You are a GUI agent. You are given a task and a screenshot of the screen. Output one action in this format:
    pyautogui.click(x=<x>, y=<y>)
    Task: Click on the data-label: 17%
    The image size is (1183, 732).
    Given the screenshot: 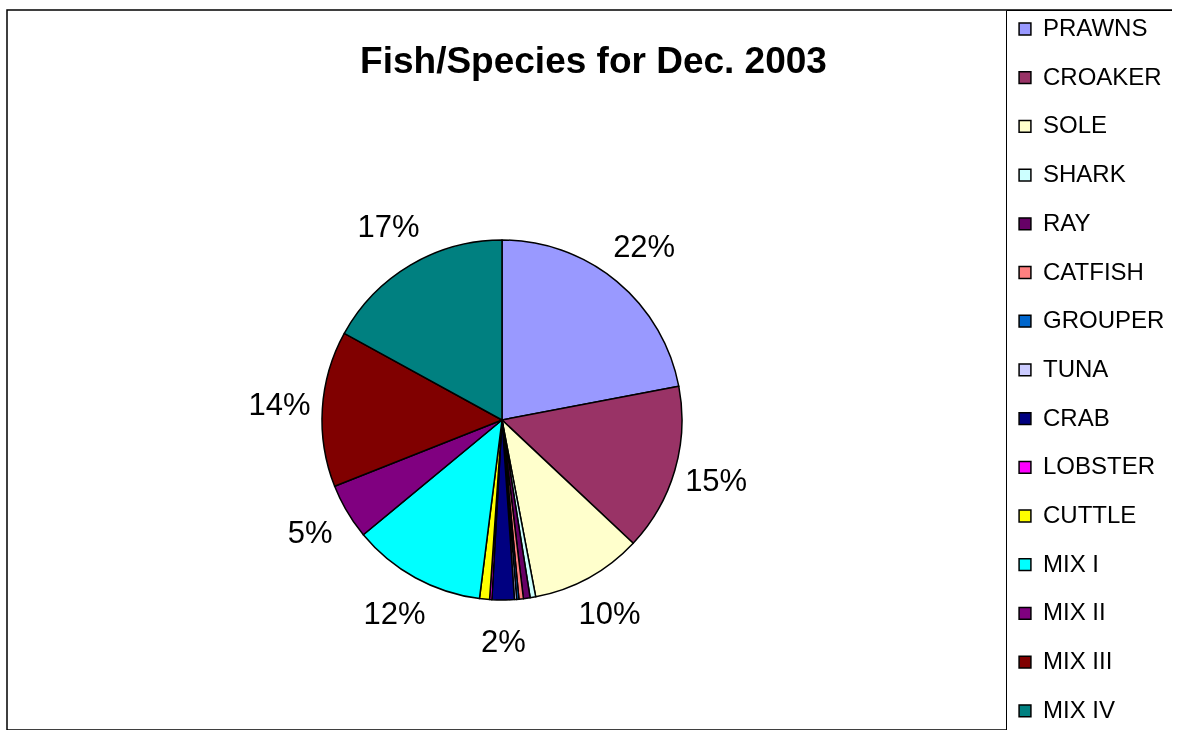 What is the action you would take?
    pyautogui.click(x=388, y=227)
    